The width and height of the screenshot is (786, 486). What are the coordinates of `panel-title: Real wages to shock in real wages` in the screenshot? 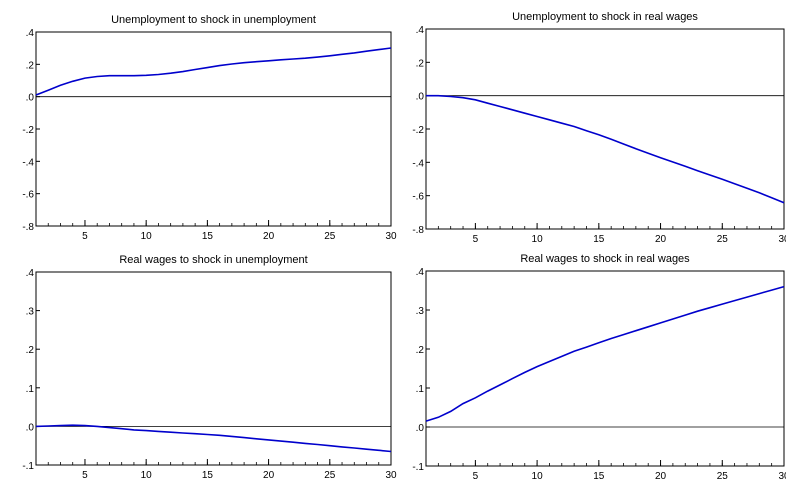 It's located at (605, 259).